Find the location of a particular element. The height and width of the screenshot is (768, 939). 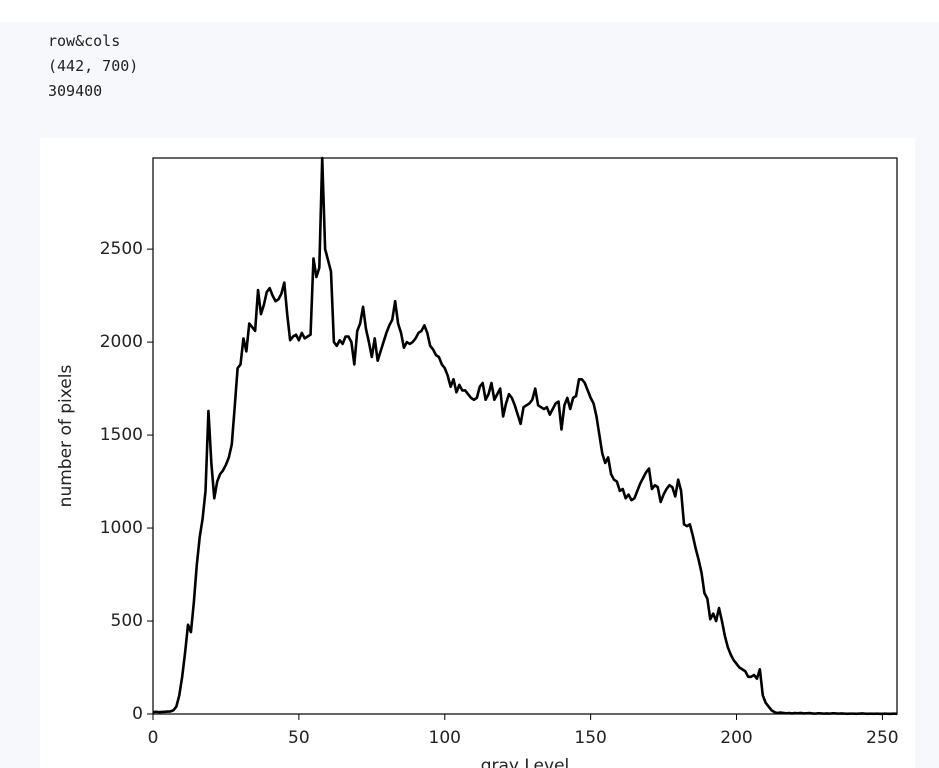

output-line: 309400 is located at coordinates (75, 91).